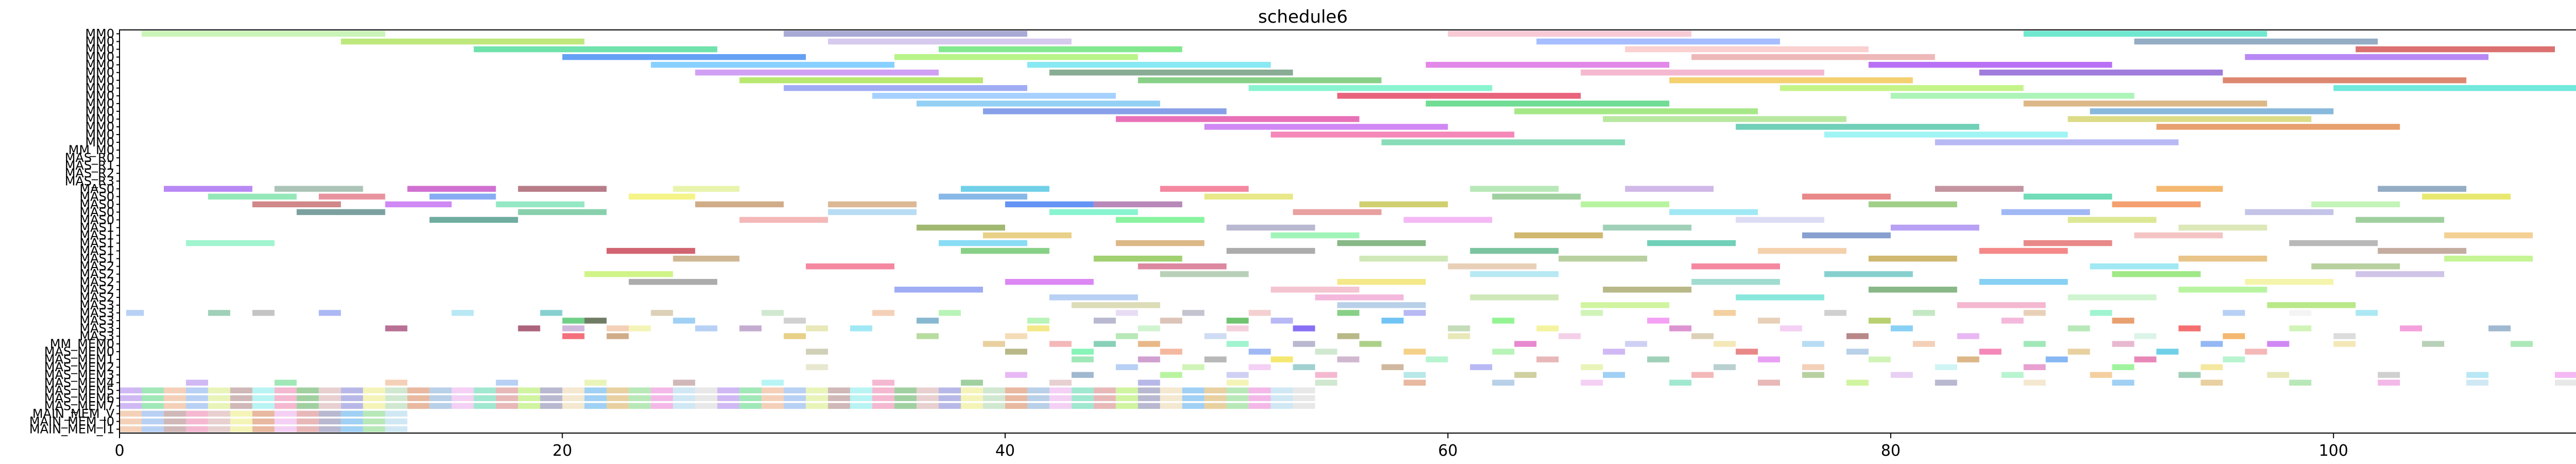  Describe the element at coordinates (89, 165) in the screenshot. I see `y-tick-label: MAS_R1` at that location.